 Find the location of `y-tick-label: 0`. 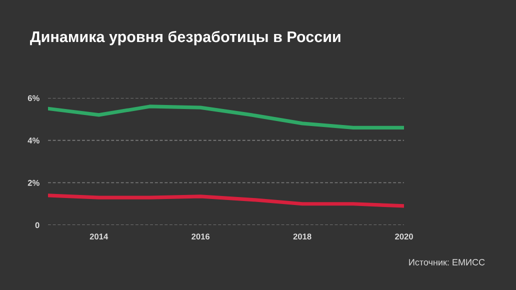

y-tick-label: 0 is located at coordinates (37, 225).